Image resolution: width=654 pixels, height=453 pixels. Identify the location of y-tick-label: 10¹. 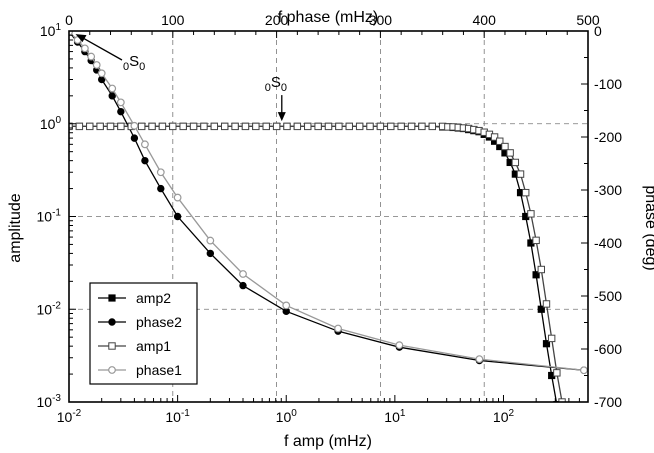
(51, 30).